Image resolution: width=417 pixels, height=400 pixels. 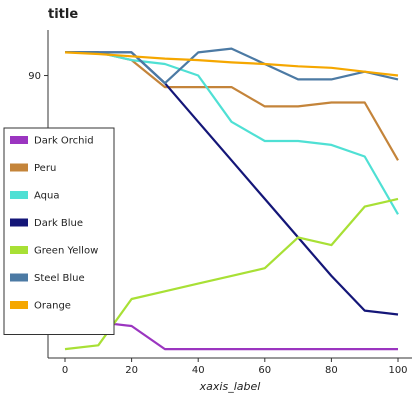 What do you see at coordinates (231, 336) in the screenshot?
I see `series-line-dark-orchid` at bounding box center [231, 336].